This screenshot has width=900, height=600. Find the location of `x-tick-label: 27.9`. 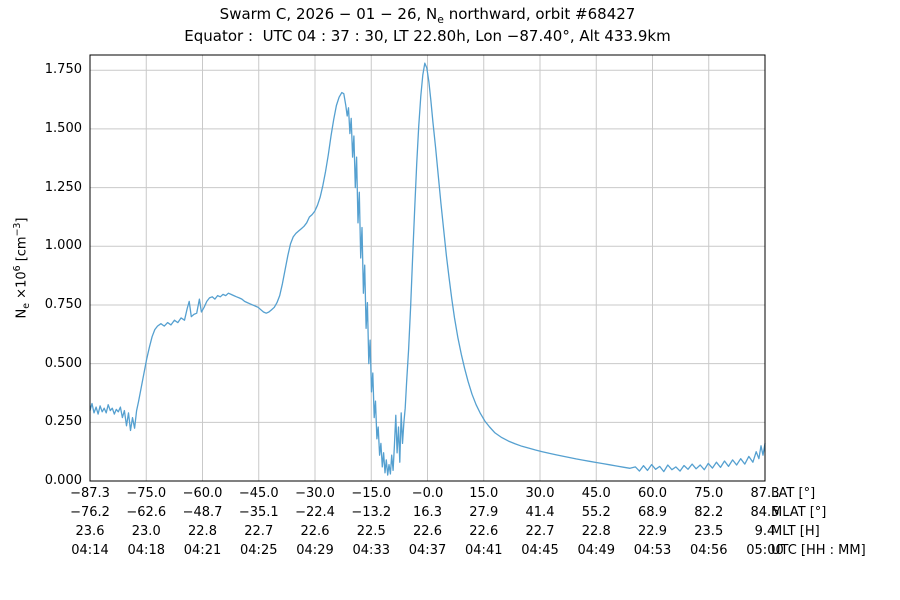

x-tick-label: 27.9 is located at coordinates (484, 512).